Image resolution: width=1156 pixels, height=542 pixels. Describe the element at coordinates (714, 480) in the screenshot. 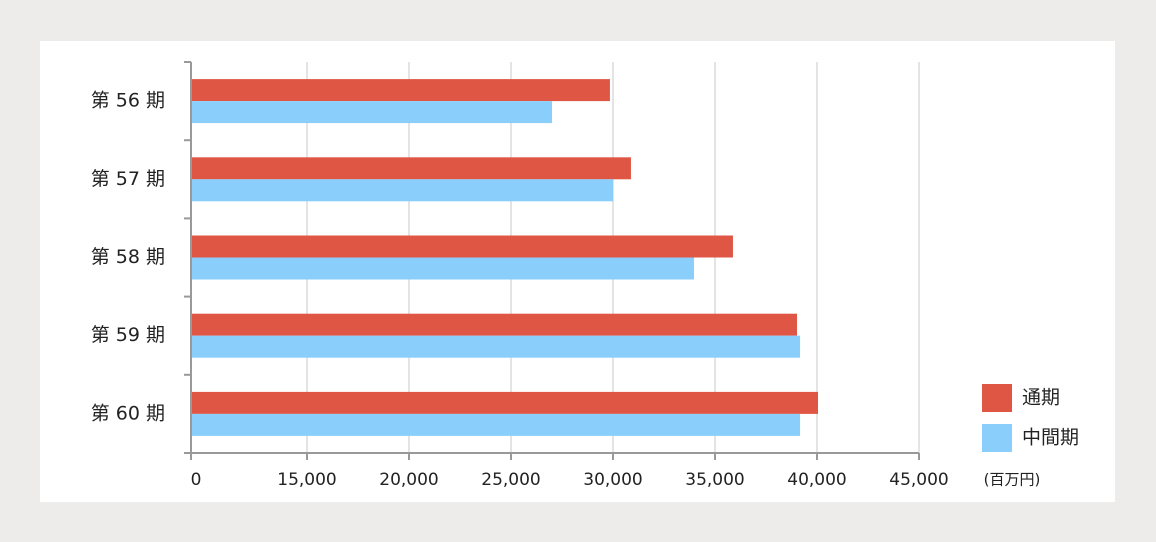

I see `x-tick-label: 35,000` at that location.